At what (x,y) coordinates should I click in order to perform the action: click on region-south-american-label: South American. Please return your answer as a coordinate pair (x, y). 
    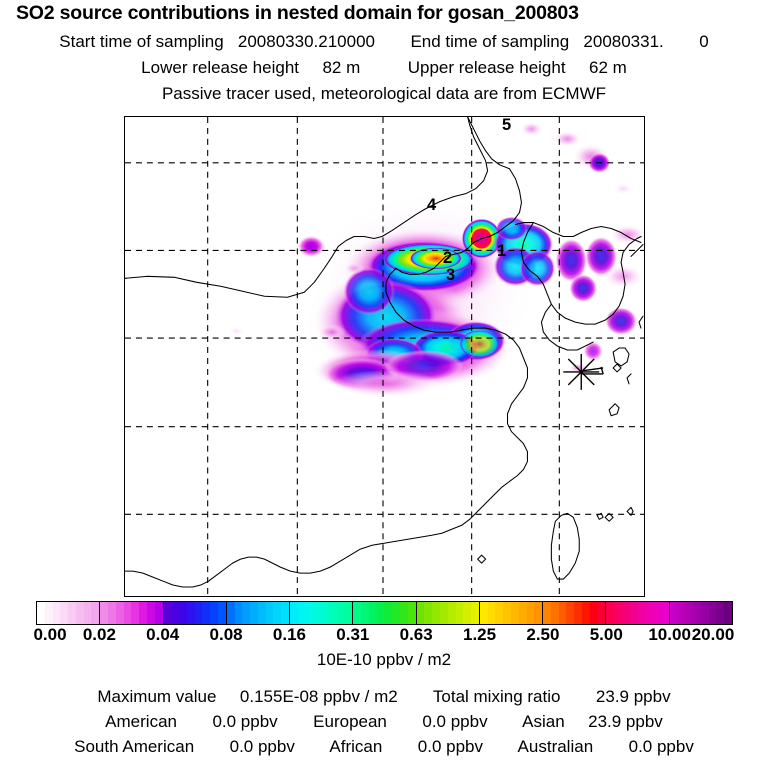
    Looking at the image, I should click on (134, 746).